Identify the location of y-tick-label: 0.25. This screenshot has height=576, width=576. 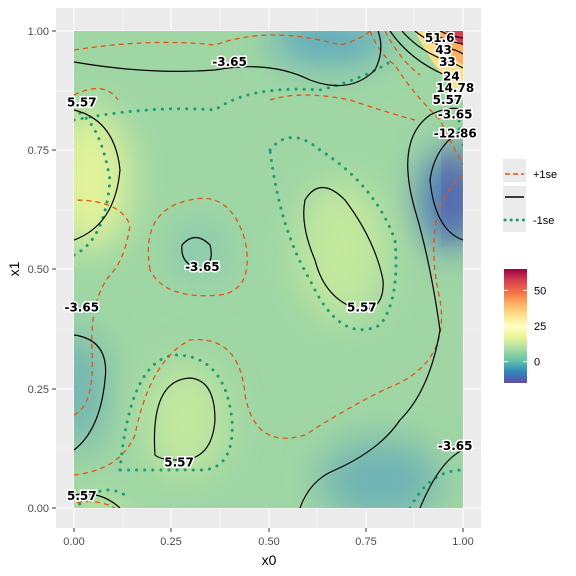
(38, 390).